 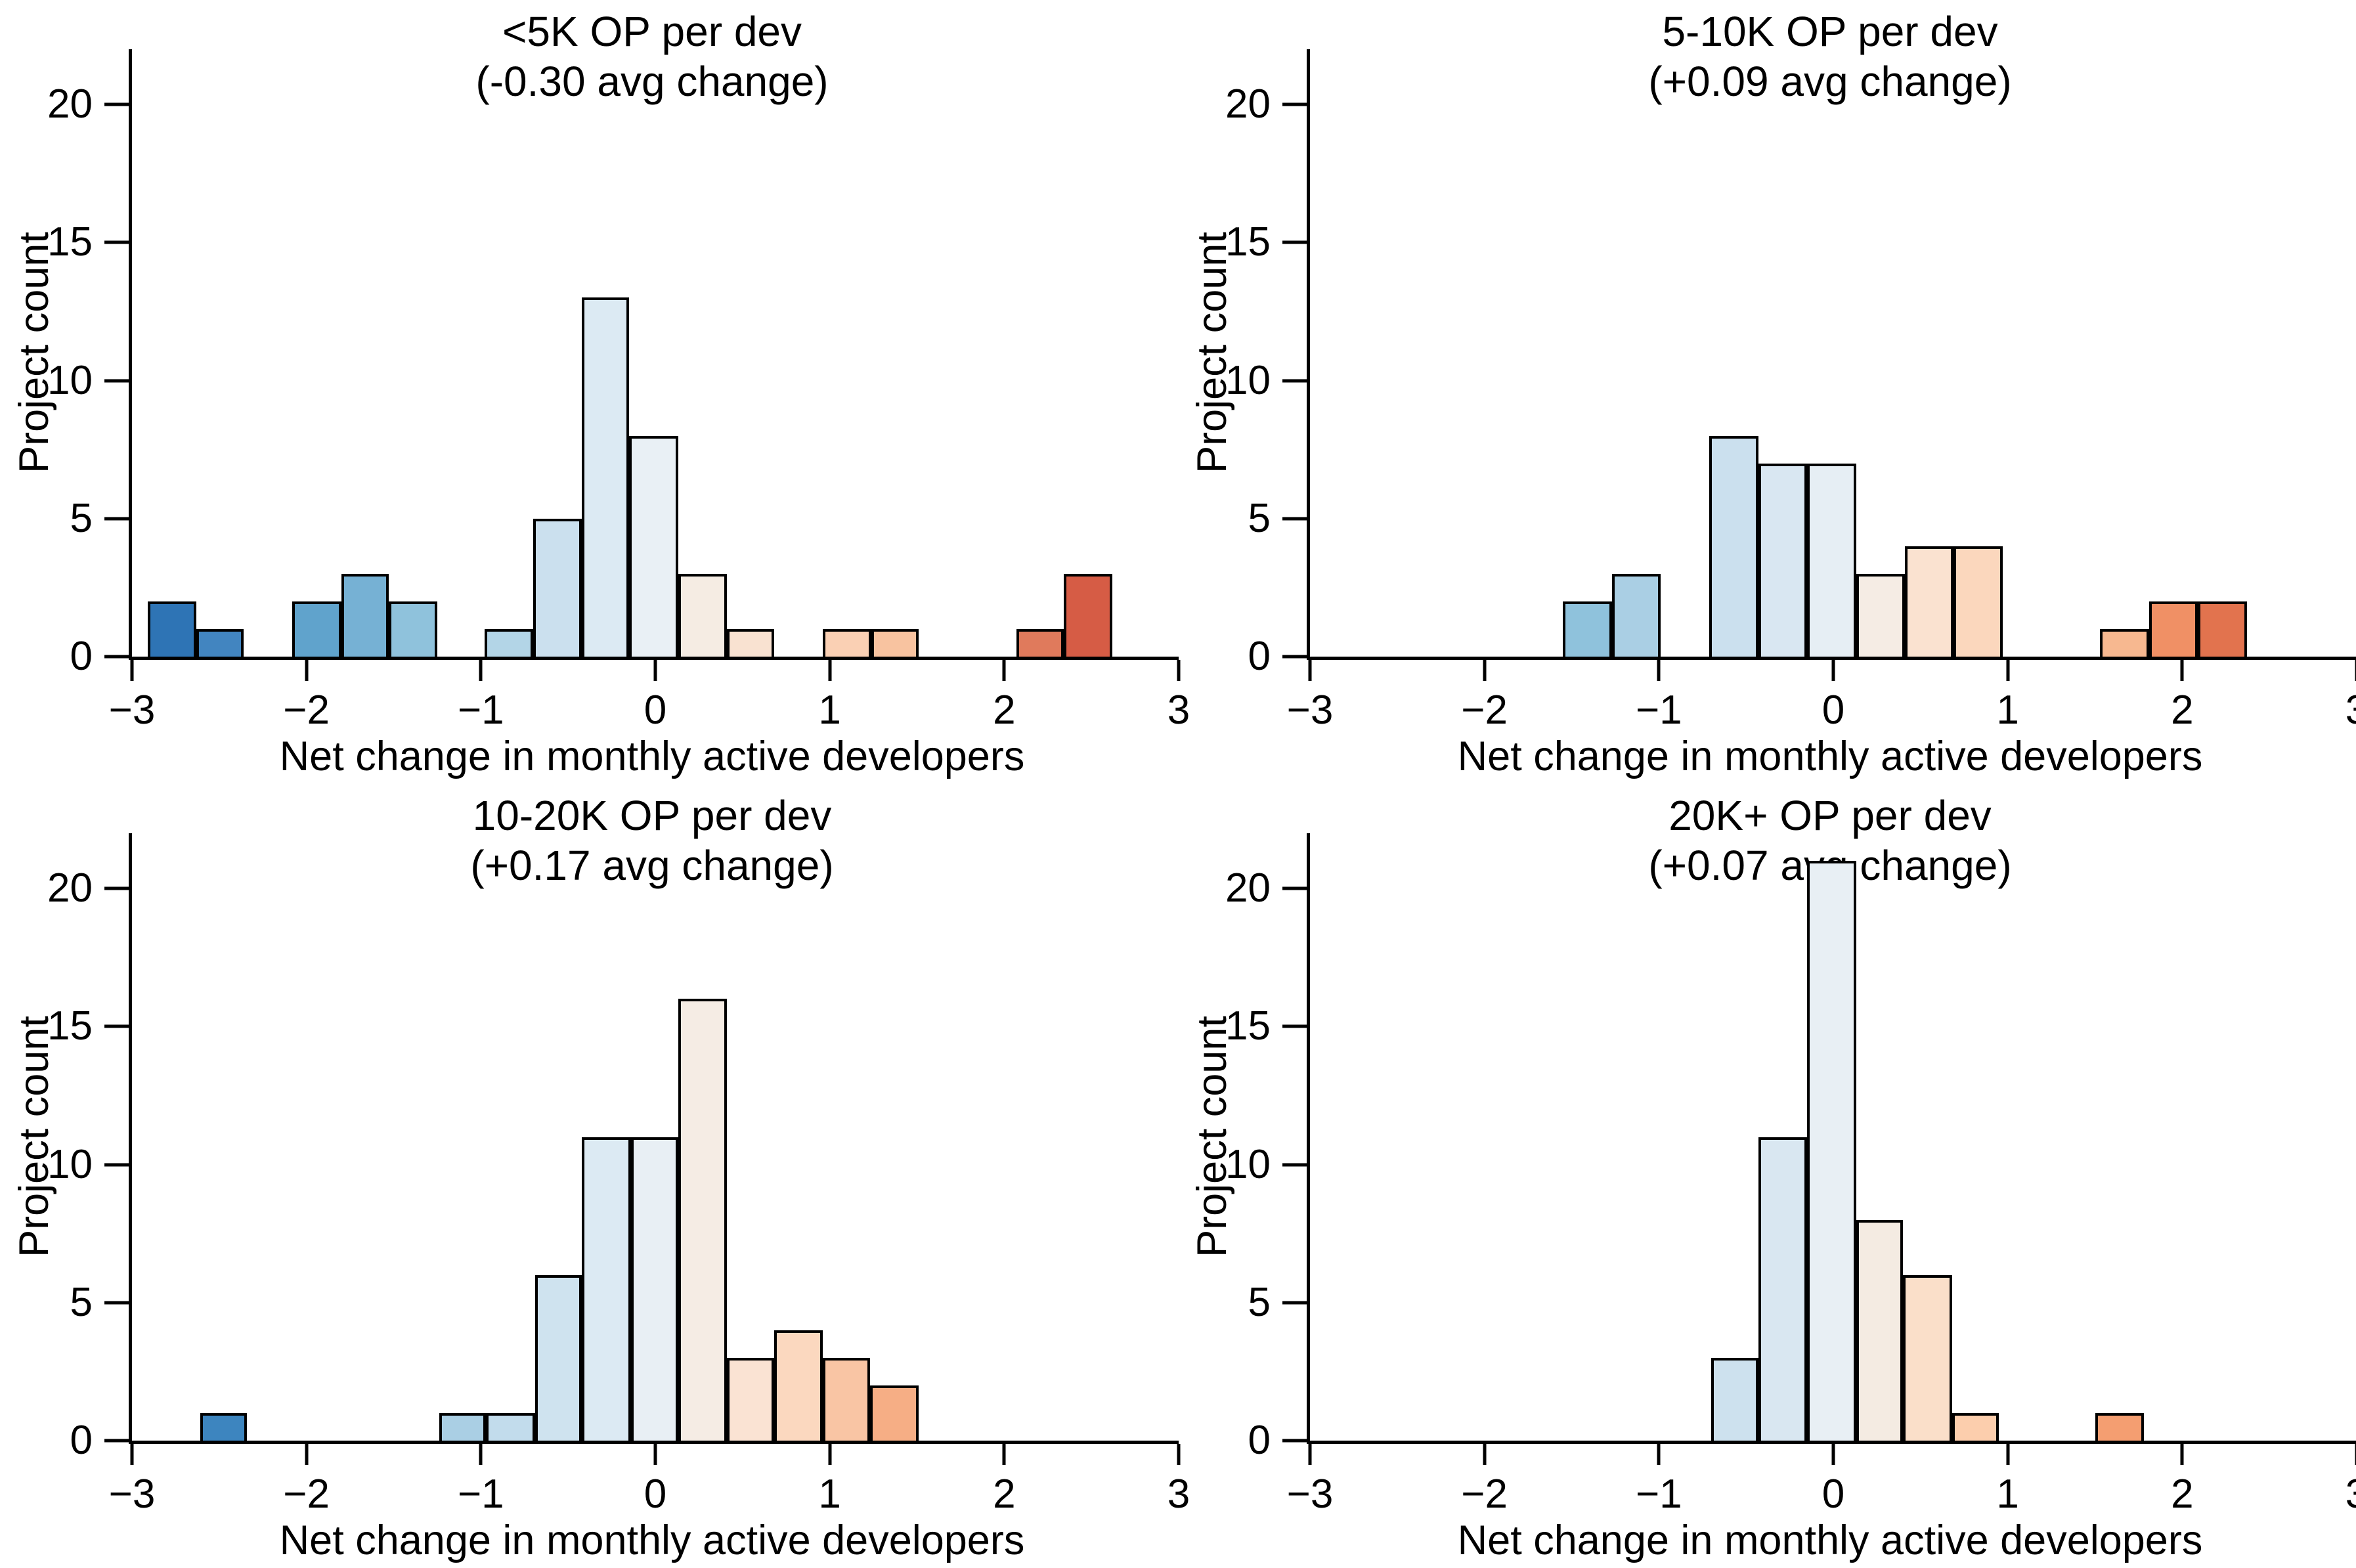 I want to click on panel-title-line1: <5K OP per dev, so click(x=652, y=32).